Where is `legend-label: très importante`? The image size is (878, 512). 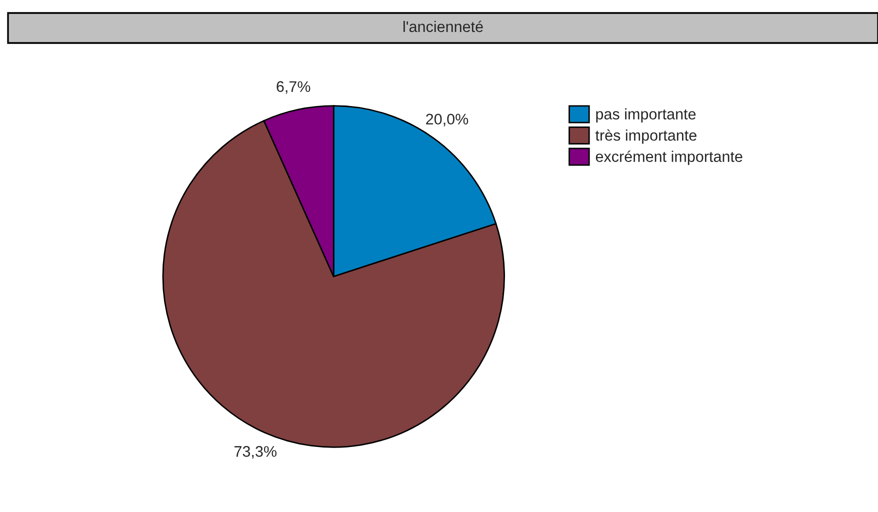
legend-label: très importante is located at coordinates (645, 136).